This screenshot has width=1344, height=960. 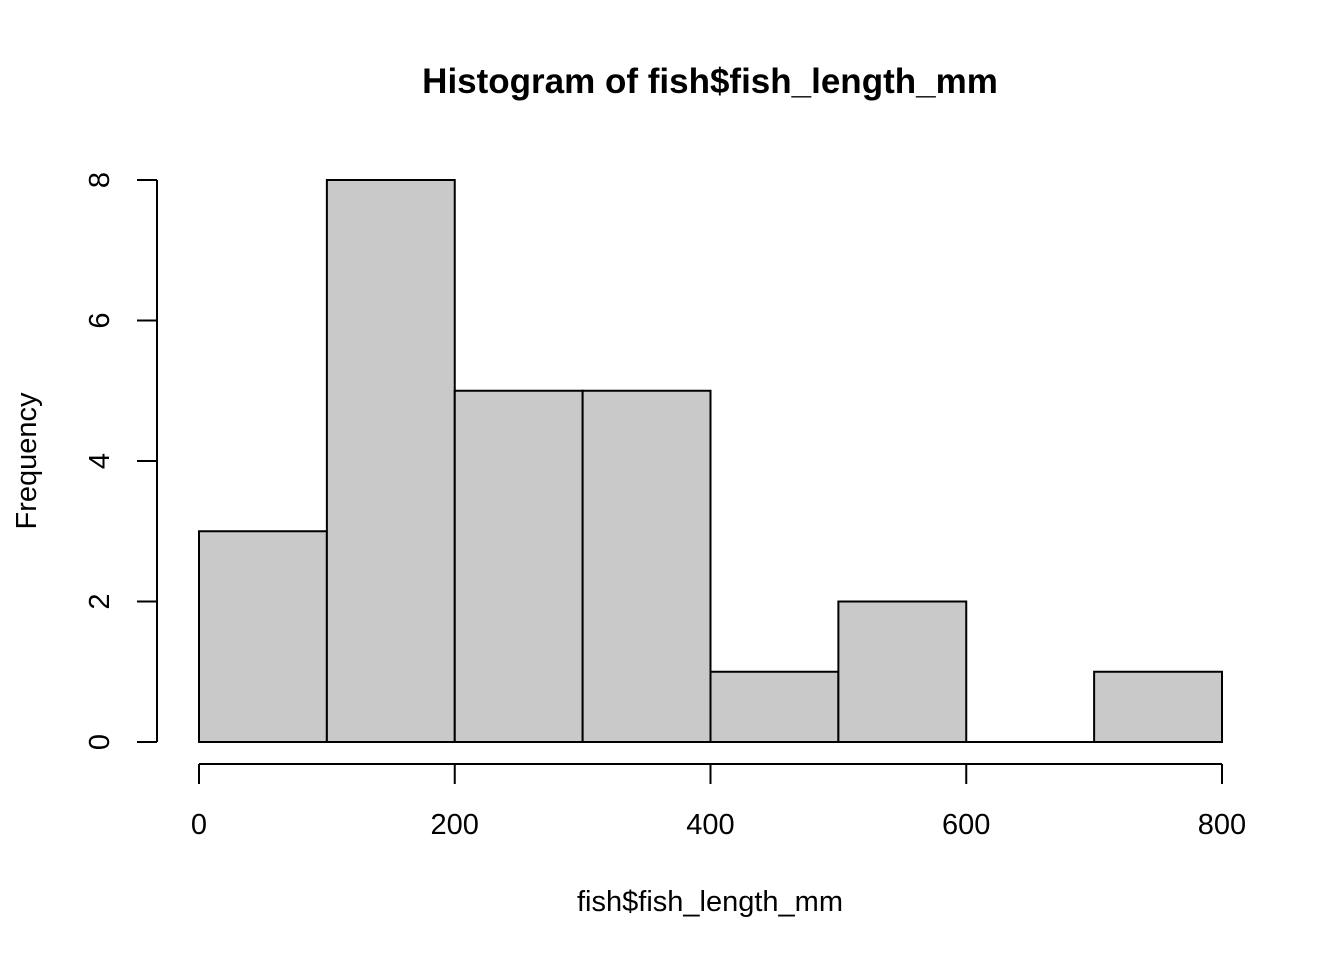 I want to click on y-tick-label-2: 4, so click(x=100, y=461).